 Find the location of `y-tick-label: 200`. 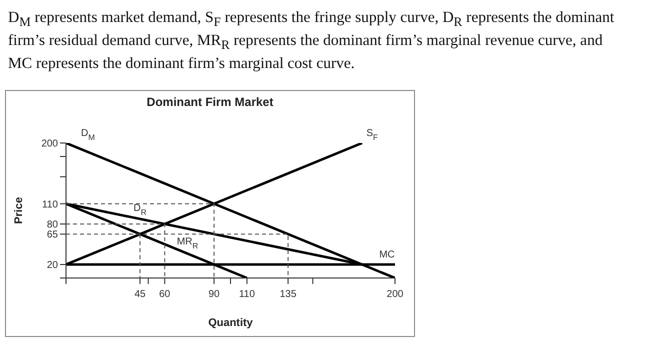

y-tick-label: 200 is located at coordinates (49, 144).